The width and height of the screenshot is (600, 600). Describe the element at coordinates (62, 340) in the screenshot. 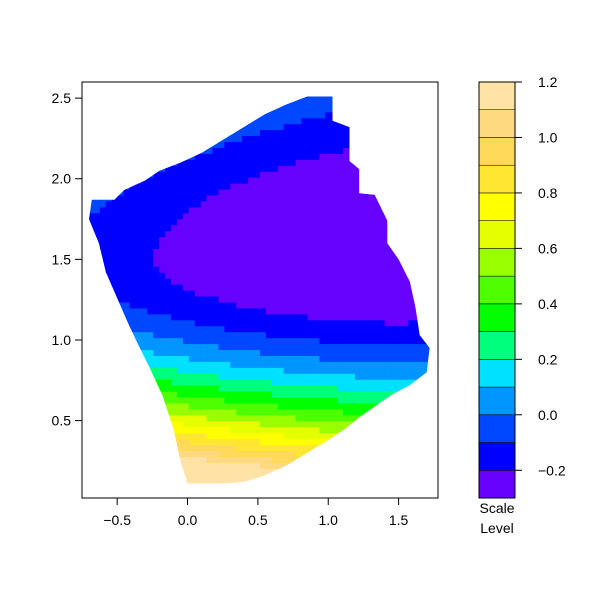

I see `y-tick-label: 1.0` at that location.